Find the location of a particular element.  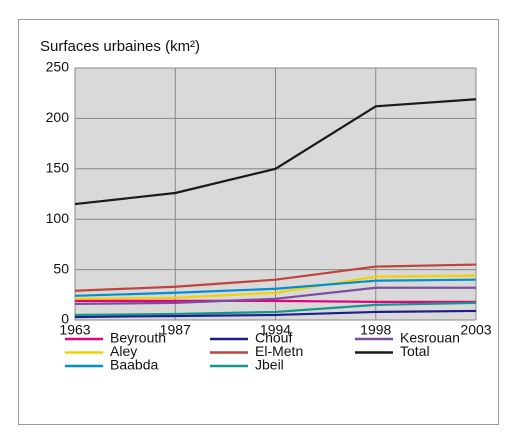

x-tick-label: 1998 is located at coordinates (375, 330).